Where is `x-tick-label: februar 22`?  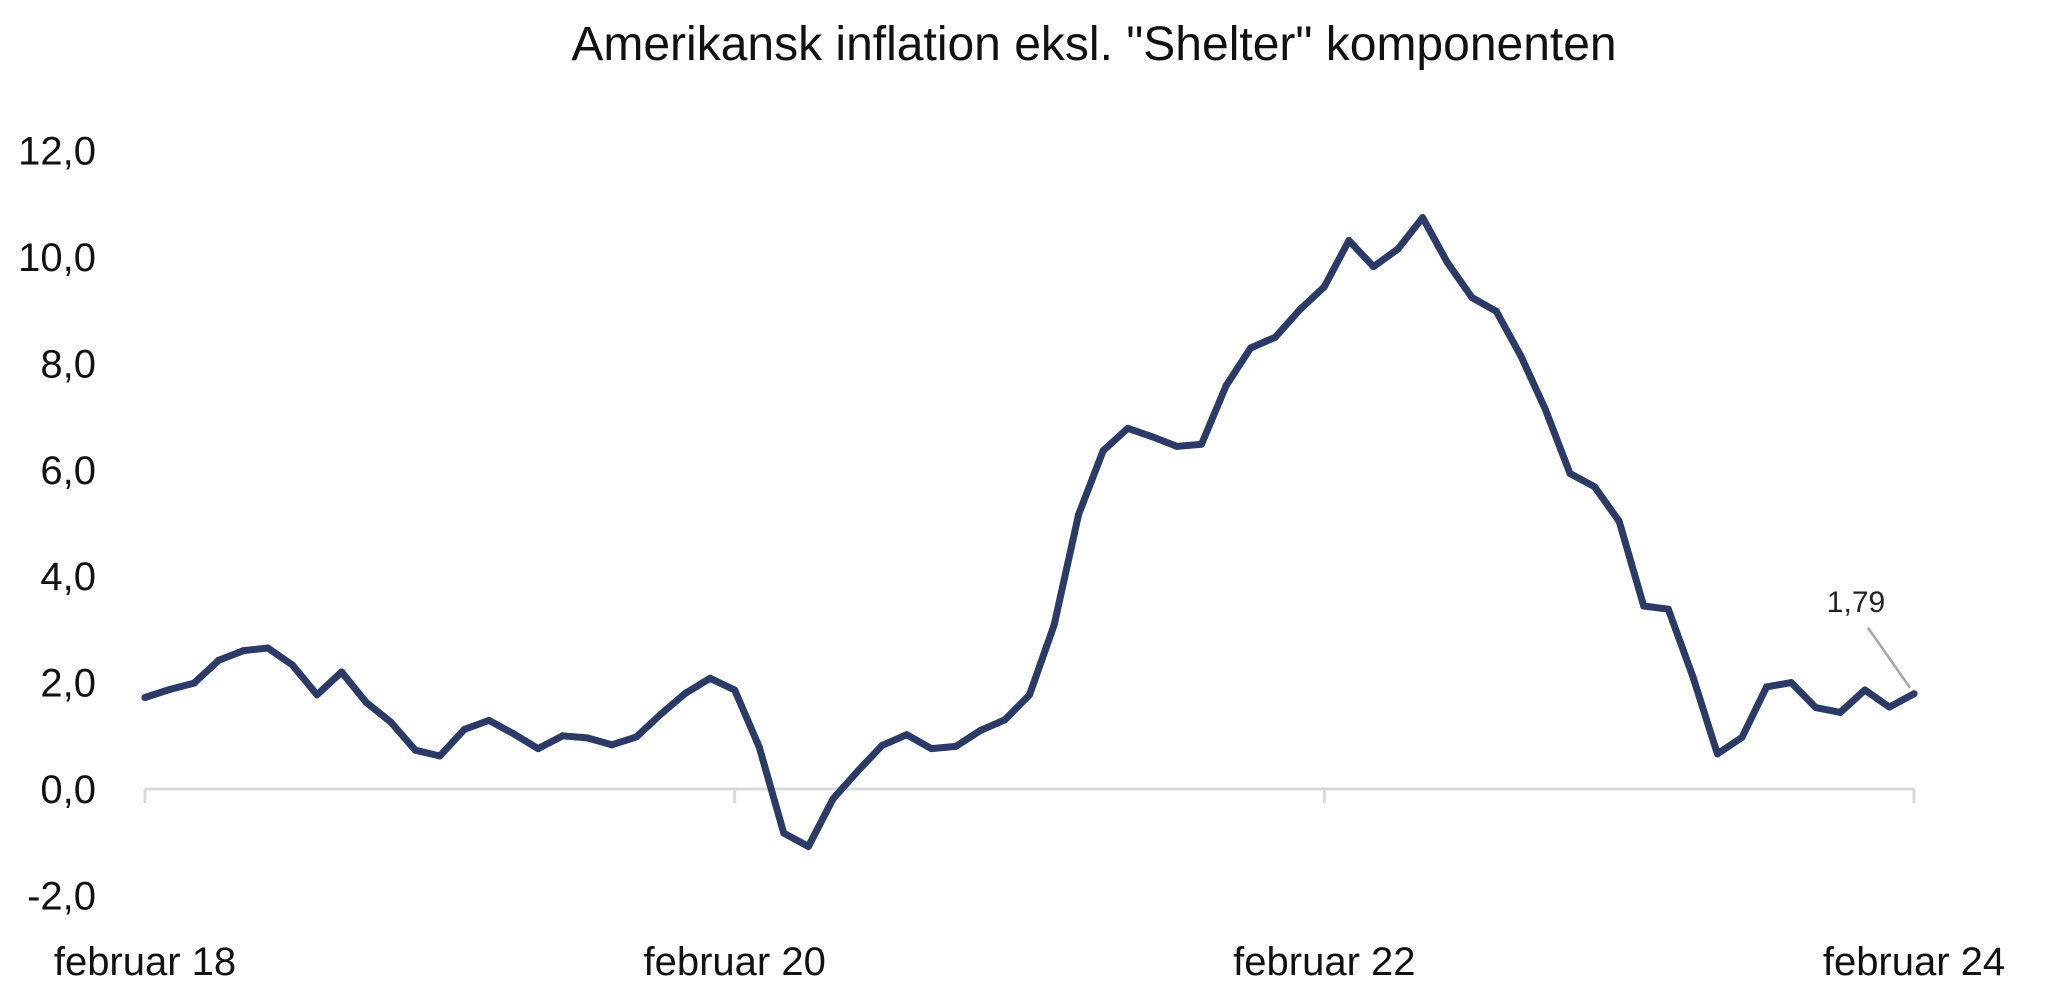
x-tick-label: februar 22 is located at coordinates (1324, 962).